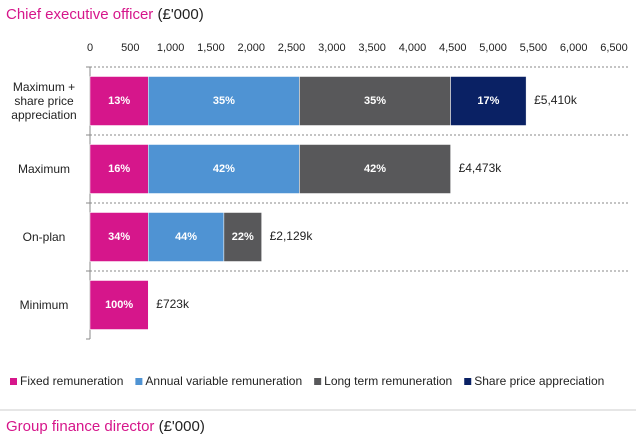 Image resolution: width=636 pixels, height=445 pixels. I want to click on title-unit: (£'000), so click(180, 14).